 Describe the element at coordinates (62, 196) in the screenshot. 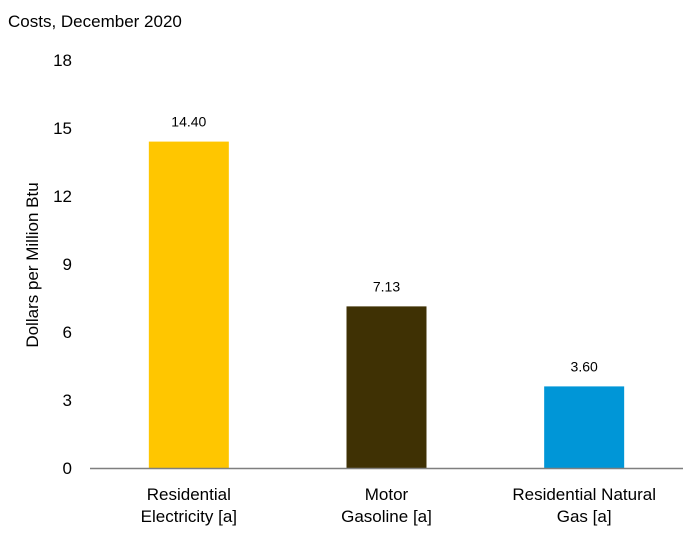

I see `y-tick-label: 12` at that location.